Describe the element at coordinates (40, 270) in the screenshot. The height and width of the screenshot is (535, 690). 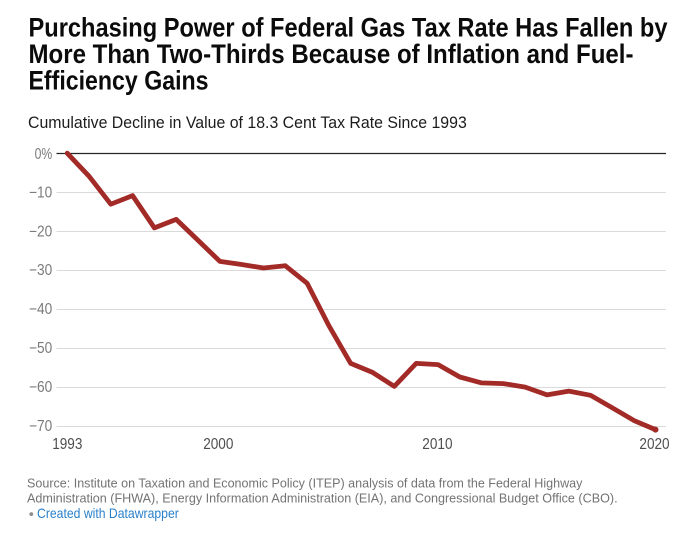
I see `svg-text: −30` at that location.